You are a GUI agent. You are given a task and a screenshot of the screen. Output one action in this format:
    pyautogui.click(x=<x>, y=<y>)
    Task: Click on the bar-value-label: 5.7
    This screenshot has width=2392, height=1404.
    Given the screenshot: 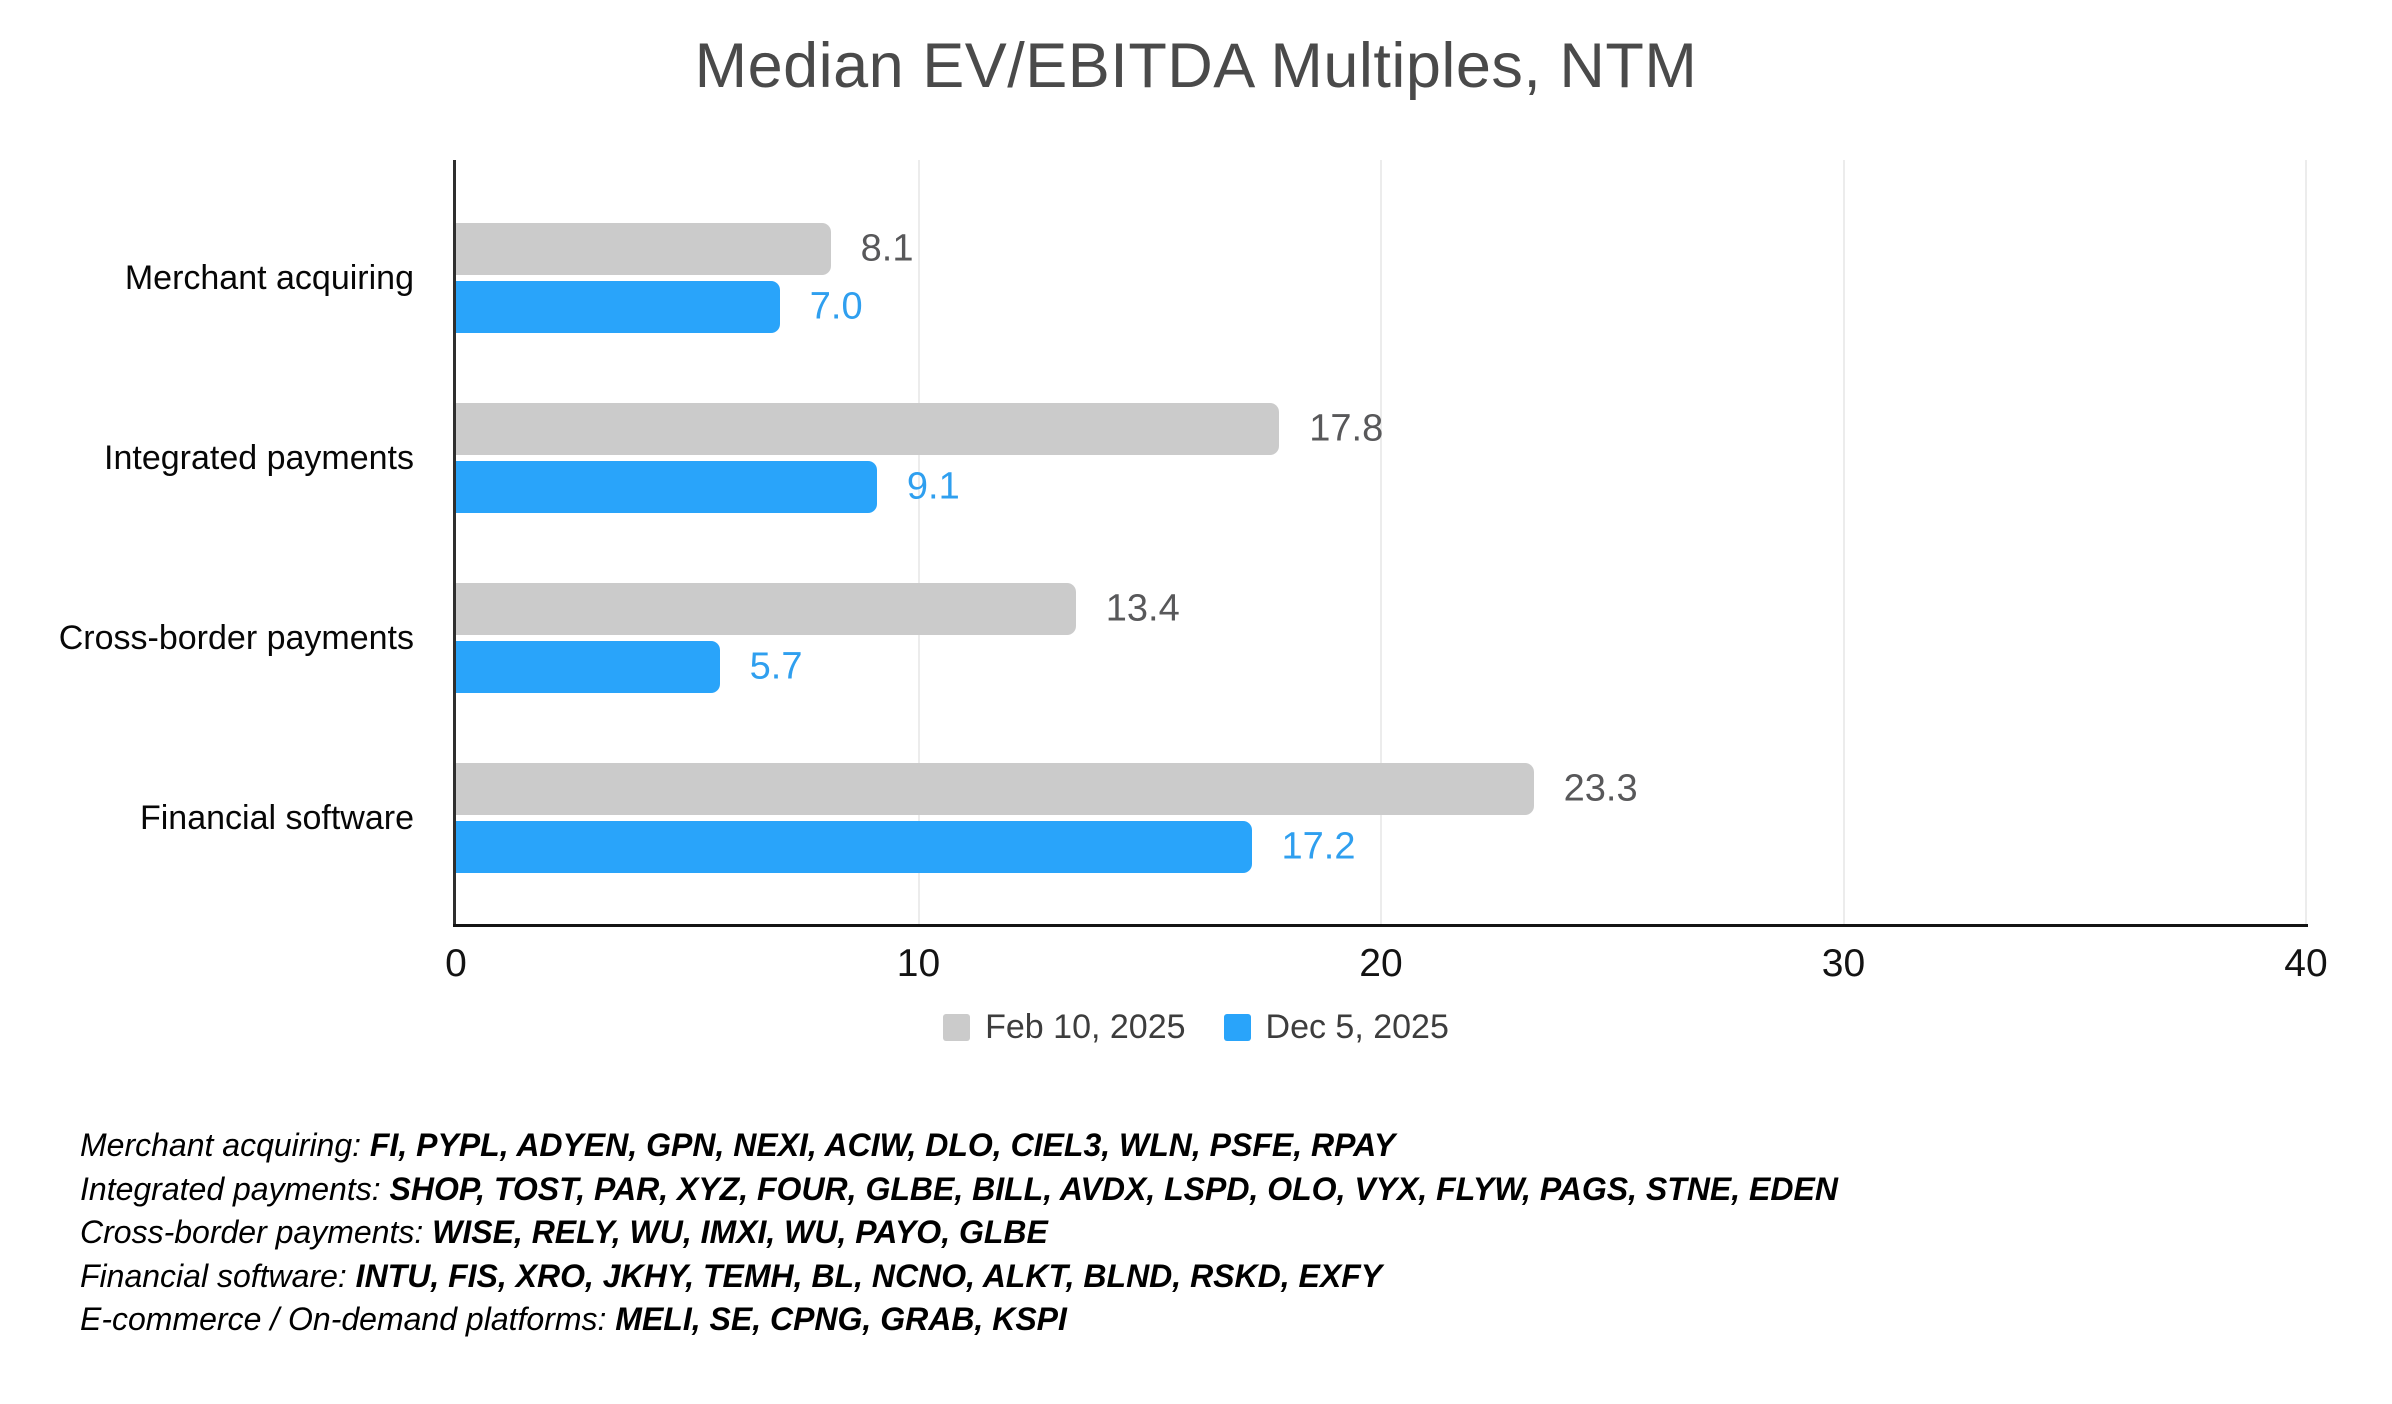 What is the action you would take?
    pyautogui.click(x=776, y=666)
    